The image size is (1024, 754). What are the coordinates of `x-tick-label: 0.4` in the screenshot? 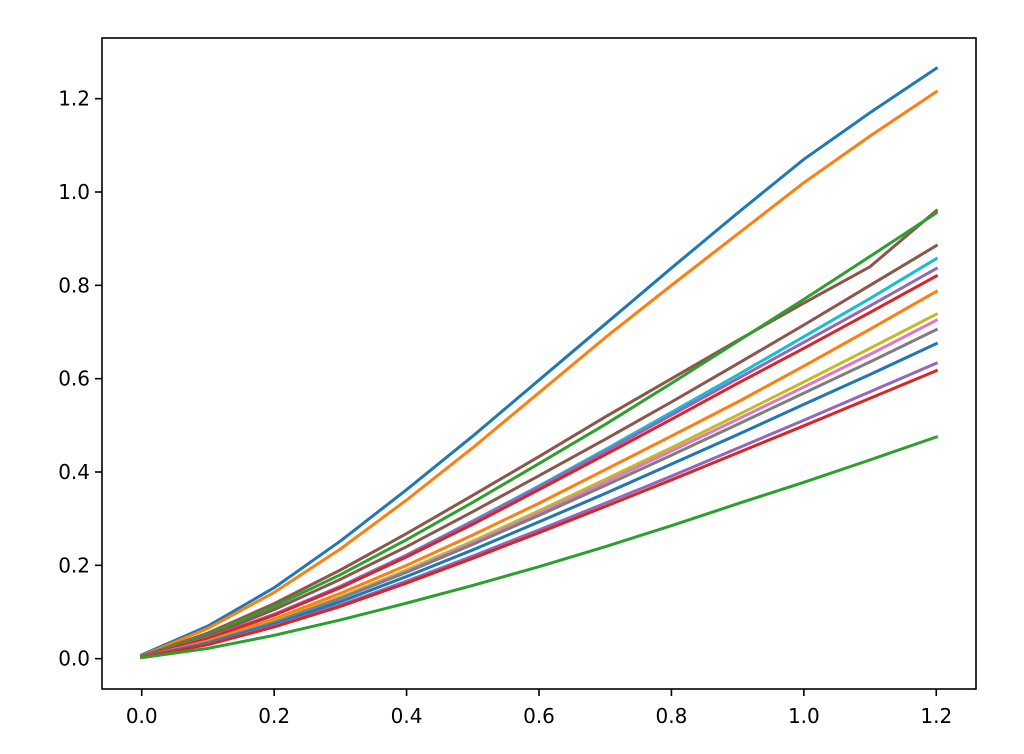 It's located at (407, 716).